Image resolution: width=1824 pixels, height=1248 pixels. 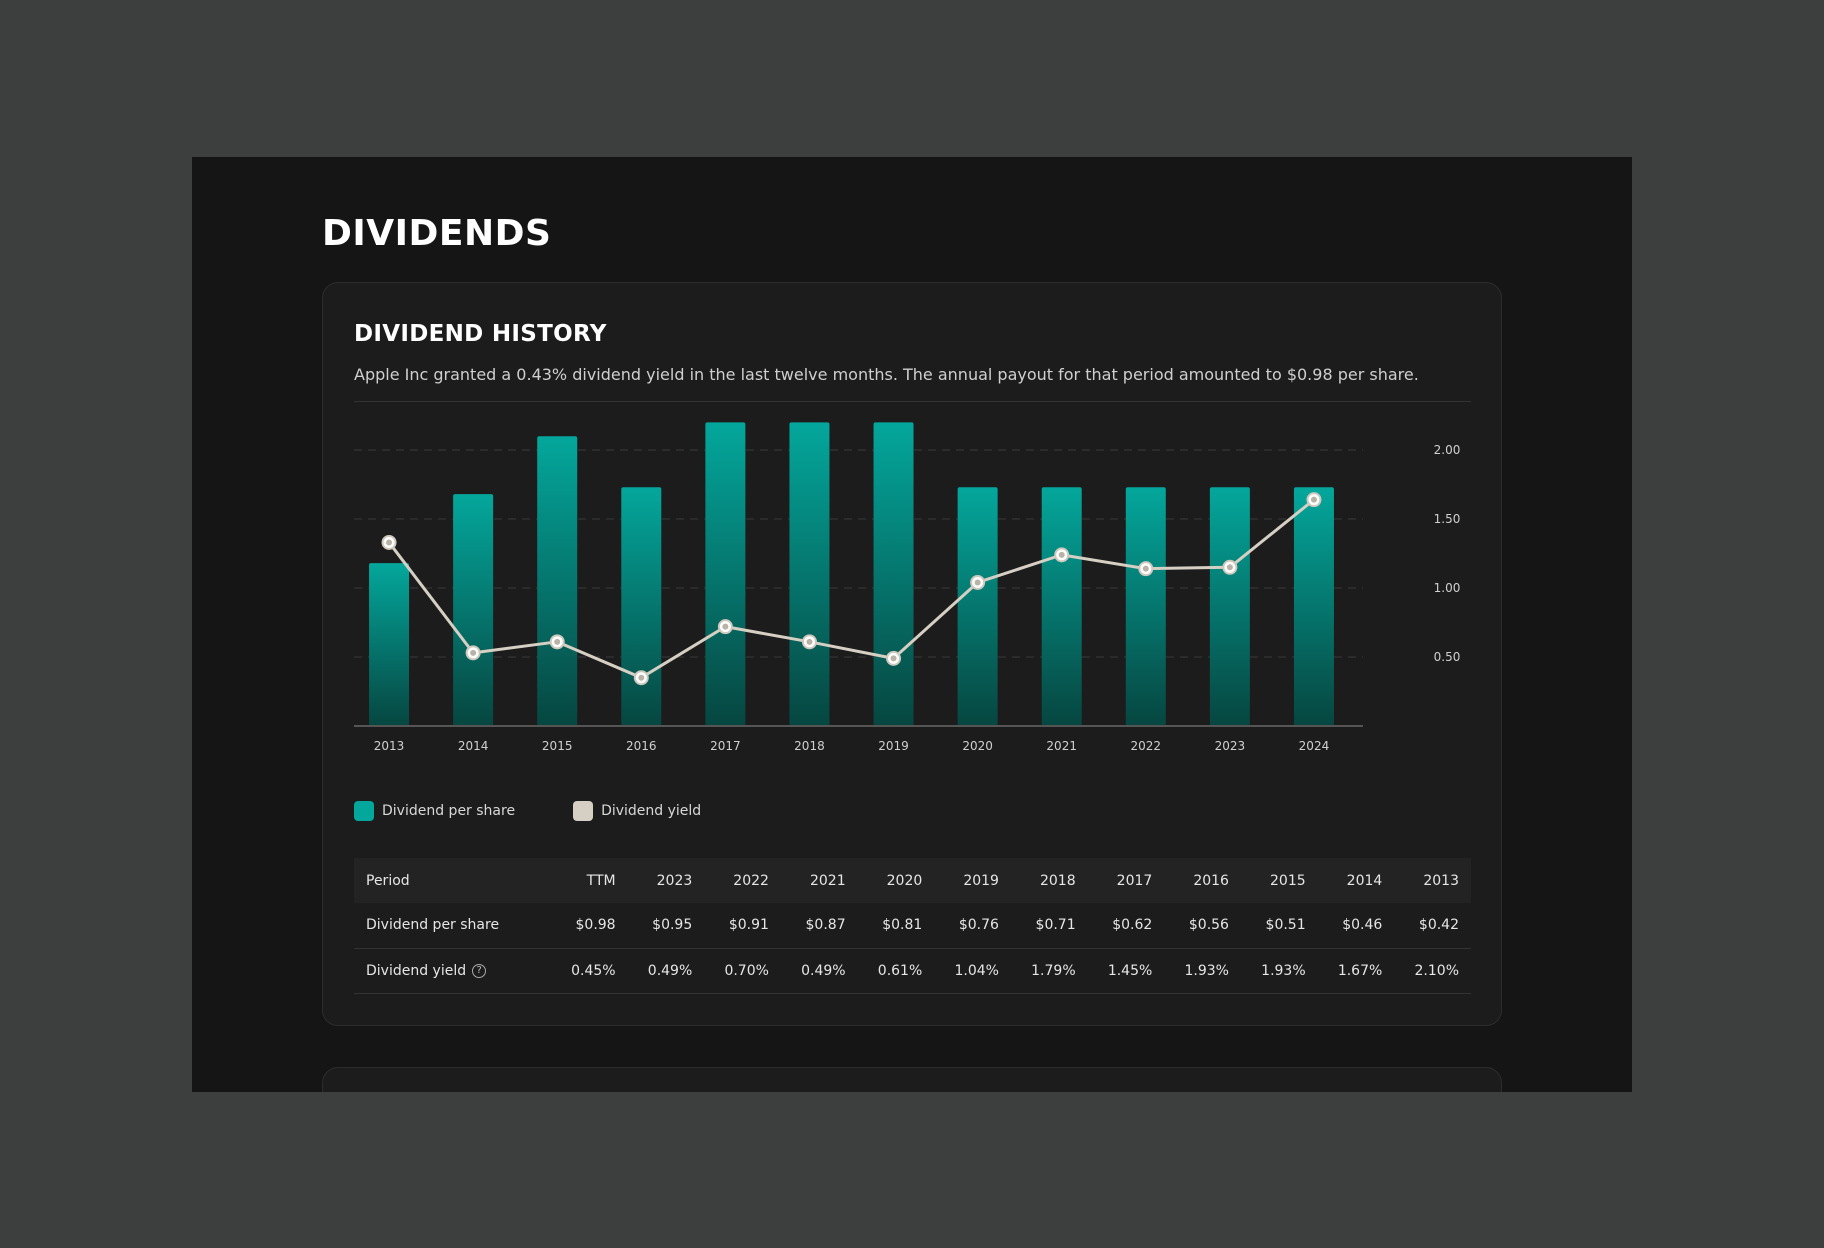 What do you see at coordinates (589, 926) in the screenshot?
I see `table-cell: $0.98` at bounding box center [589, 926].